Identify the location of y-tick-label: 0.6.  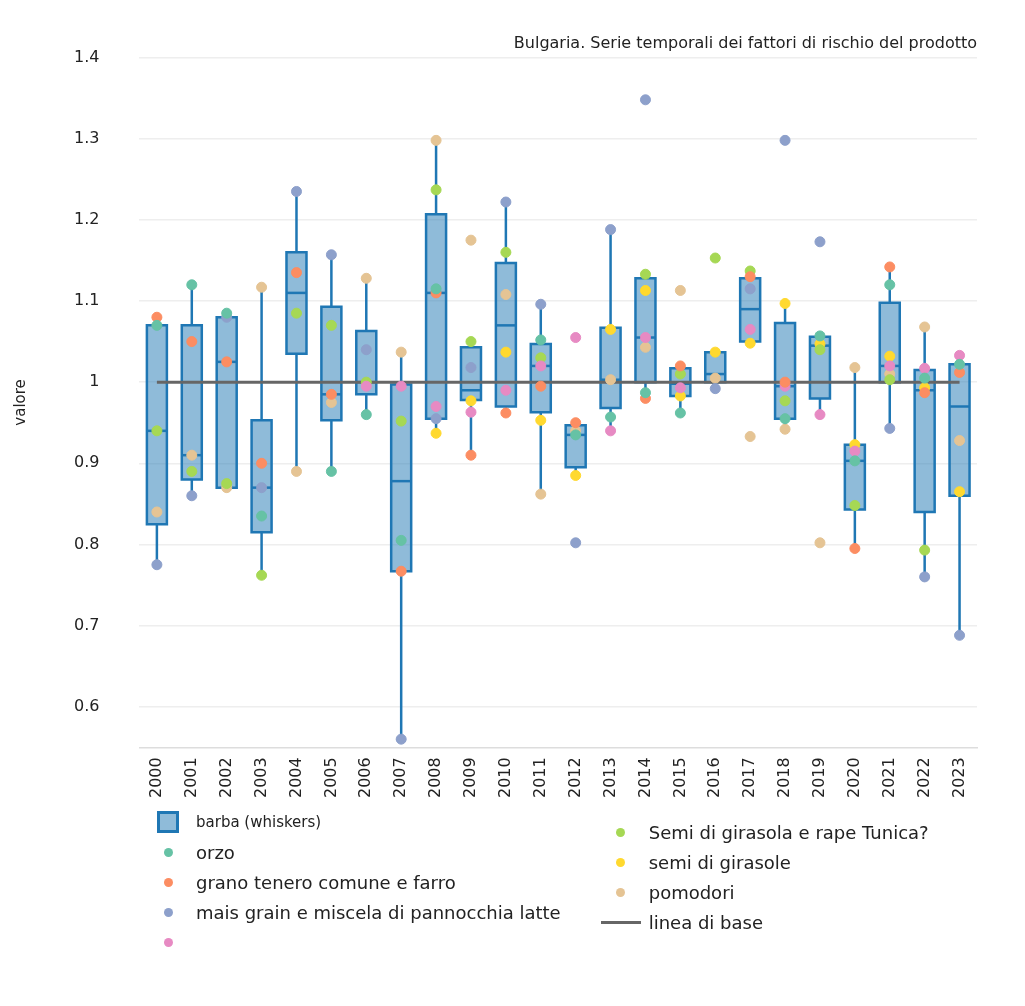
(86, 705).